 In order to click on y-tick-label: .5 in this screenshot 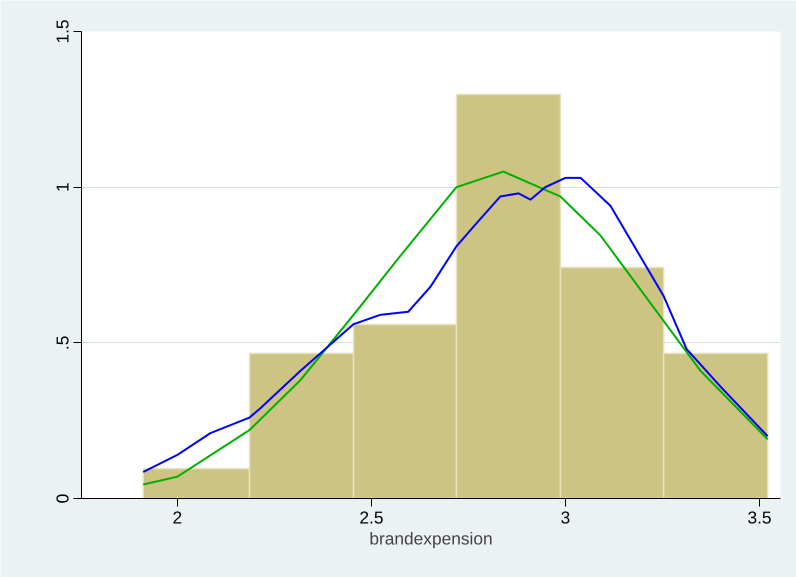, I will do `click(62, 343)`.